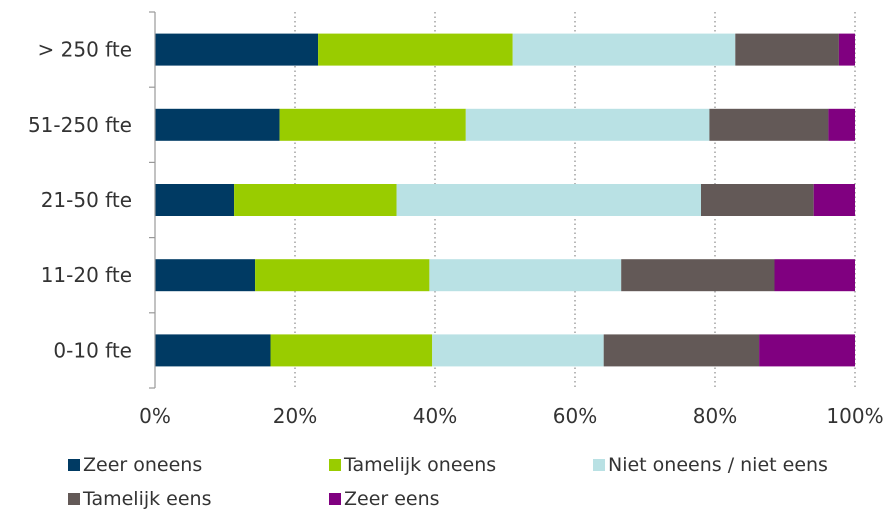  I want to click on legend-item: Zeer oneens, so click(198, 465).